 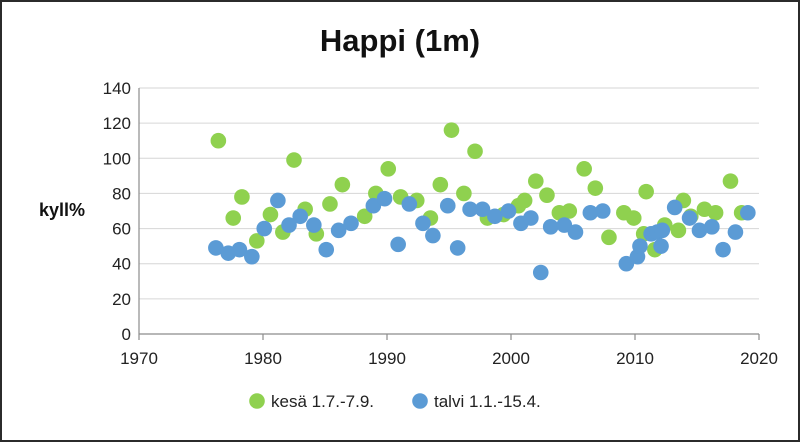 I want to click on x-tick-label: 1980, so click(x=263, y=358).